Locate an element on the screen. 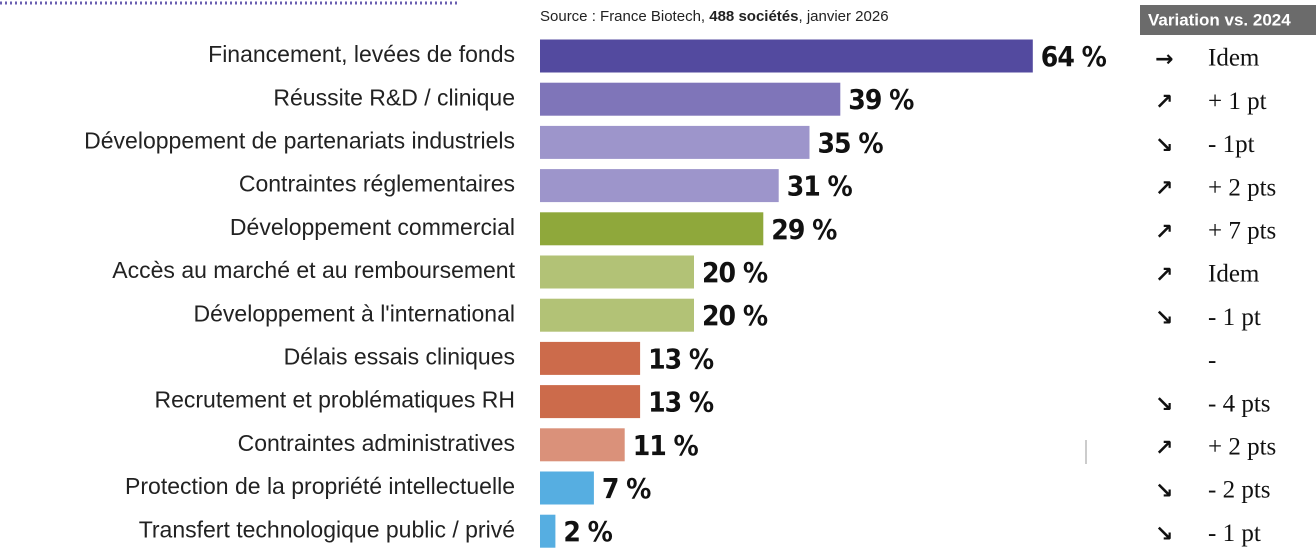  value-label: 11 % is located at coordinates (666, 445).